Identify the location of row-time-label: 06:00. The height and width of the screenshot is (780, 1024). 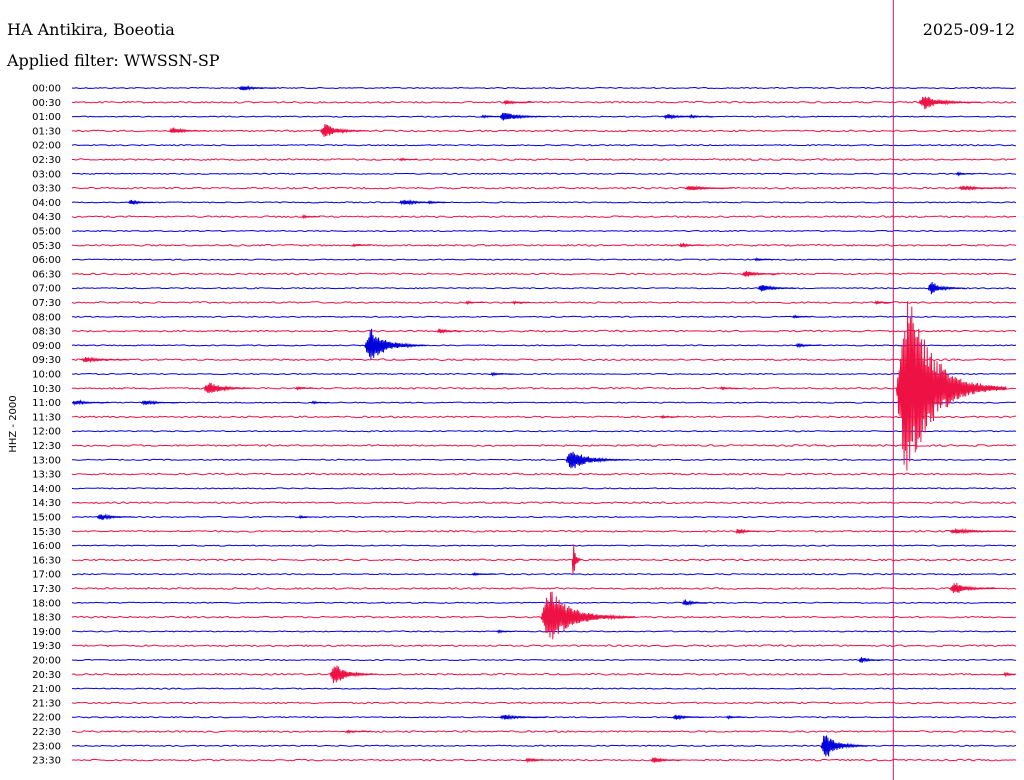
(46, 260).